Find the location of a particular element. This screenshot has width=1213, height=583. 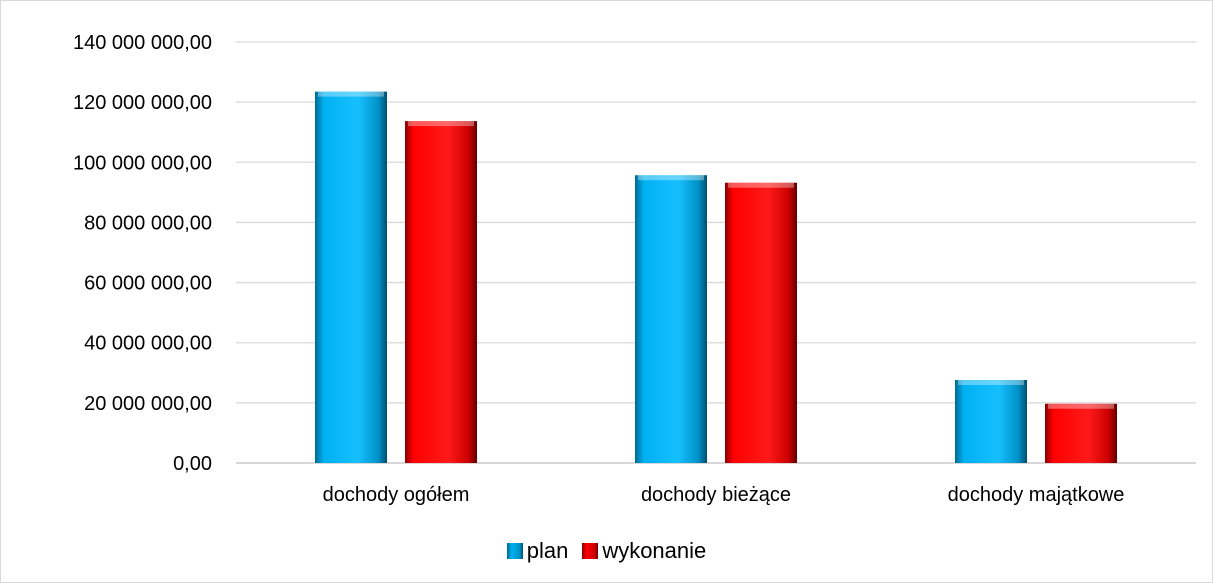

x-tick-label: dochody ogółem is located at coordinates (396, 495).